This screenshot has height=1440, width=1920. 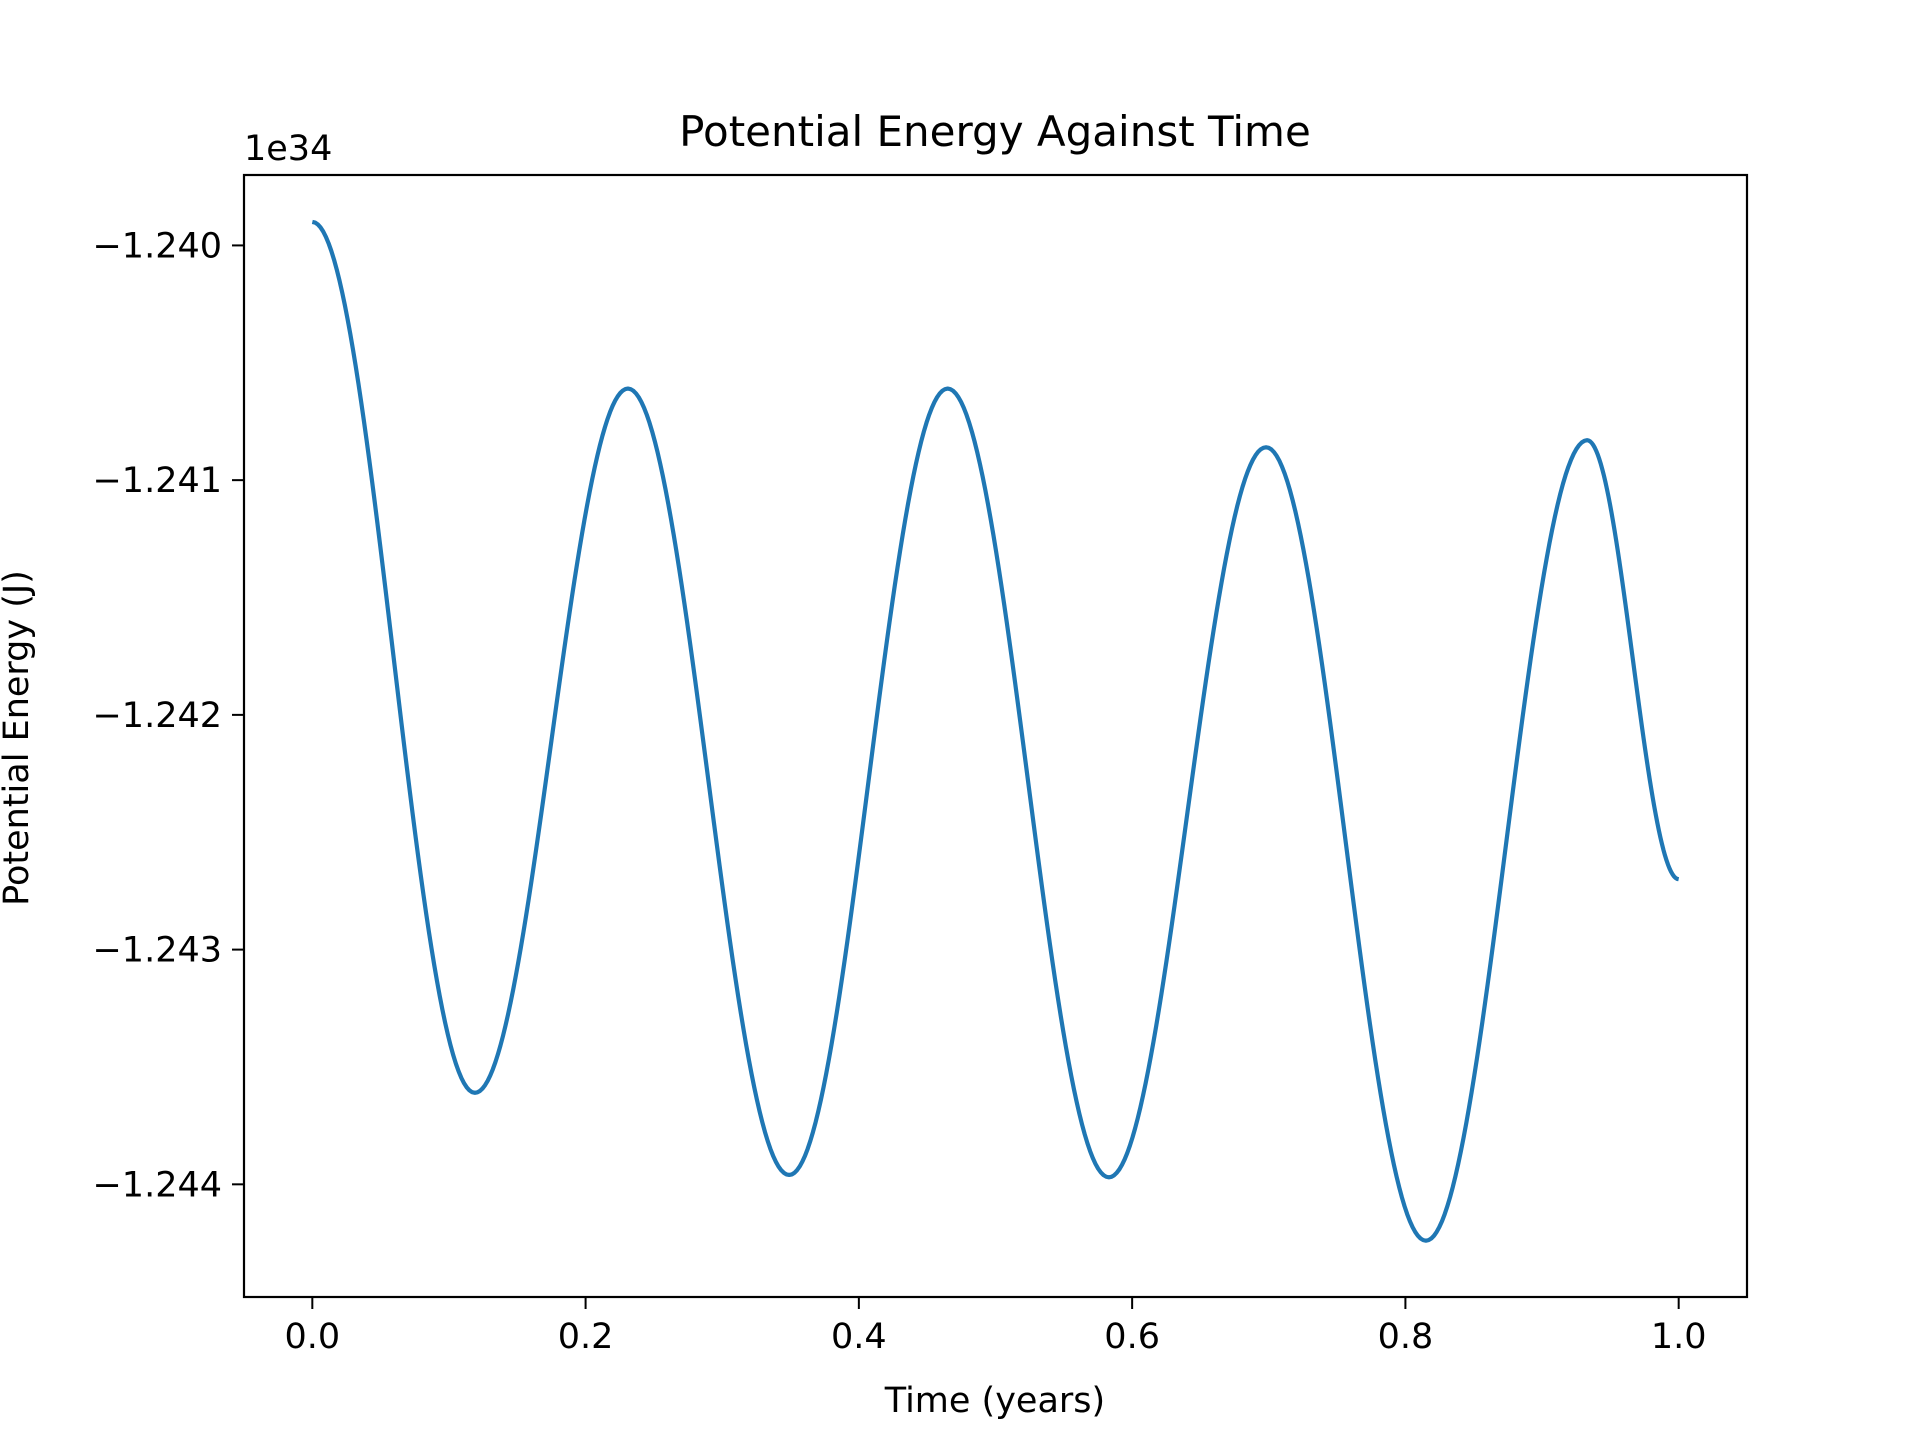 I want to click on y-tick-label: −1.243, so click(x=157, y=951).